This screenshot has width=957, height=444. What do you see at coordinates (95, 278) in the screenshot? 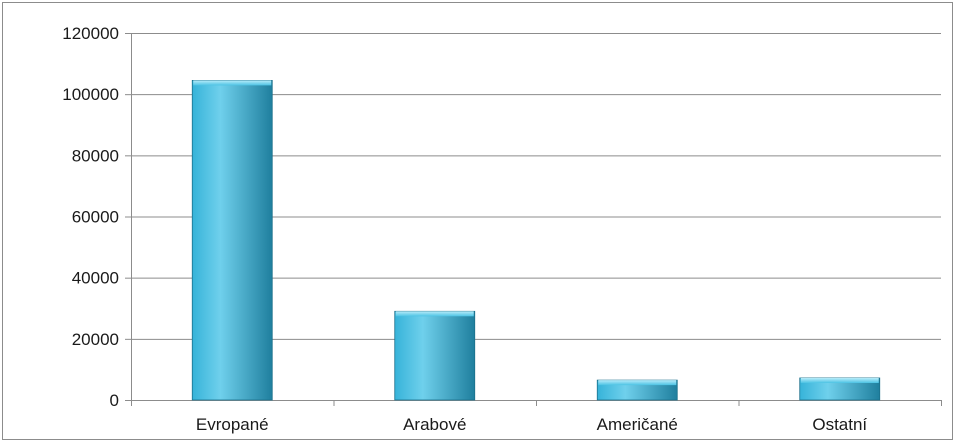
I see `y-tick-label: 40000` at bounding box center [95, 278].